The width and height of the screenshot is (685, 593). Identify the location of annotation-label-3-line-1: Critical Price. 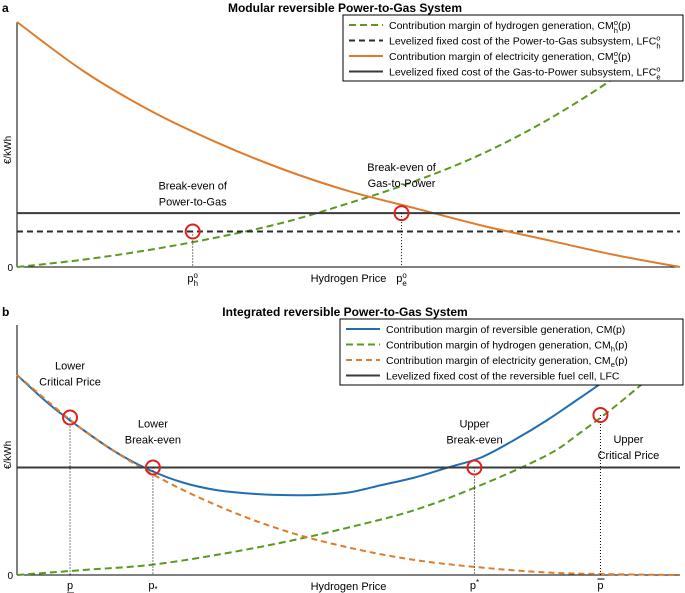
(629, 456).